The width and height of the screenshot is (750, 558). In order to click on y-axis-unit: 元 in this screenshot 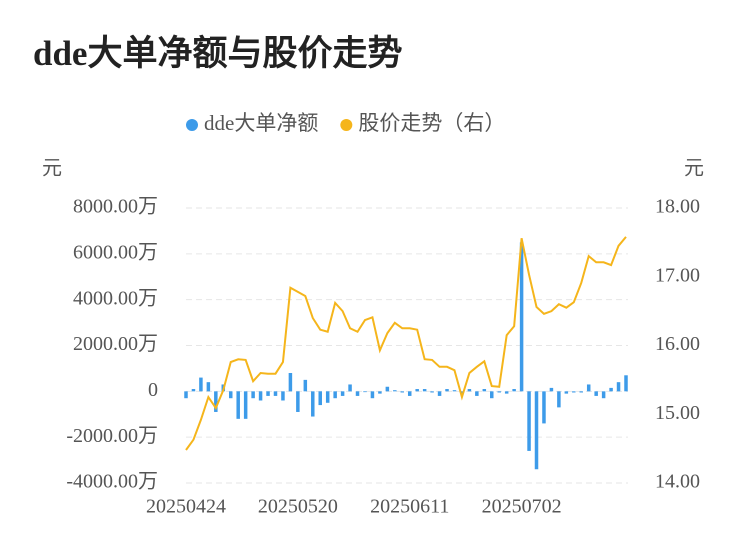, I will do `click(52, 169)`.